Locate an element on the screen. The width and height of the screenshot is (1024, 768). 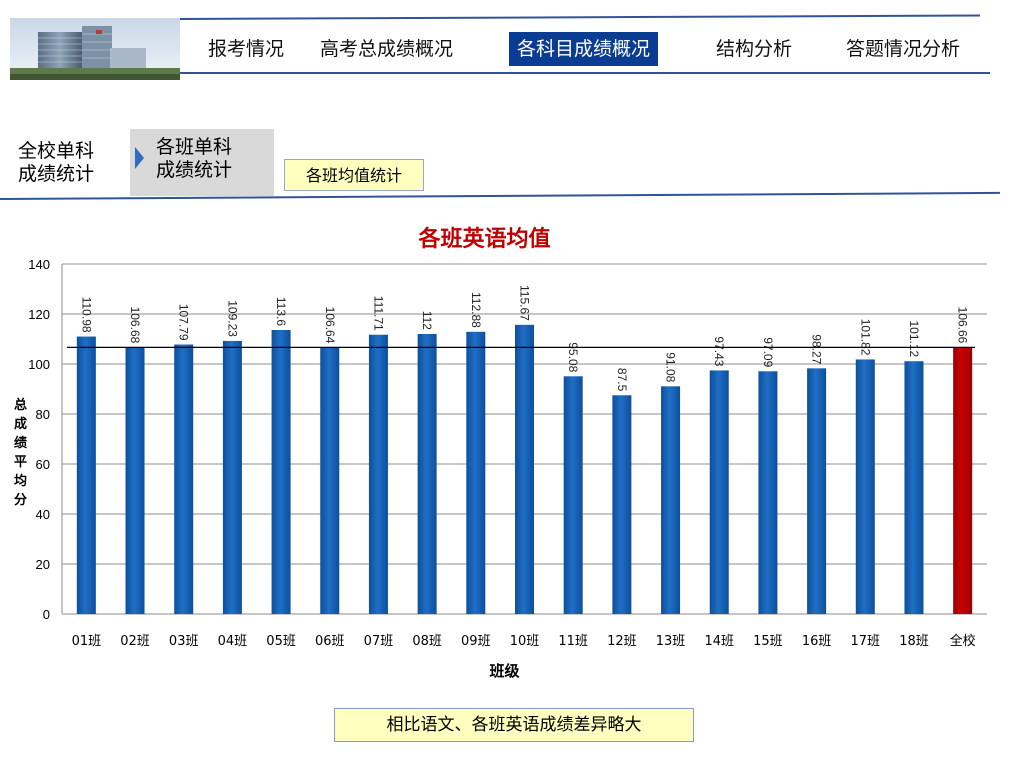
data-label: 97.09 is located at coordinates (768, 352).